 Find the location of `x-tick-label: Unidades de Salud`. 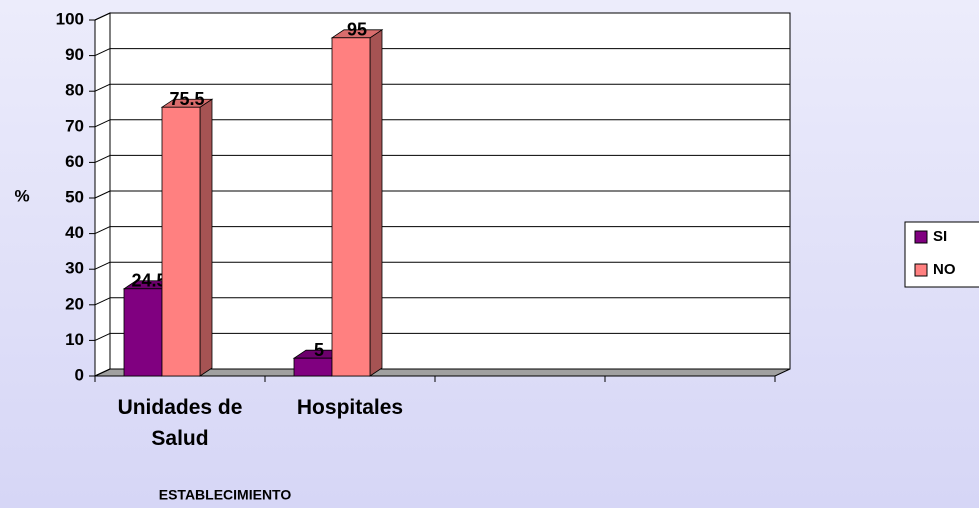

x-tick-label: Unidades de Salud is located at coordinates (180, 423).